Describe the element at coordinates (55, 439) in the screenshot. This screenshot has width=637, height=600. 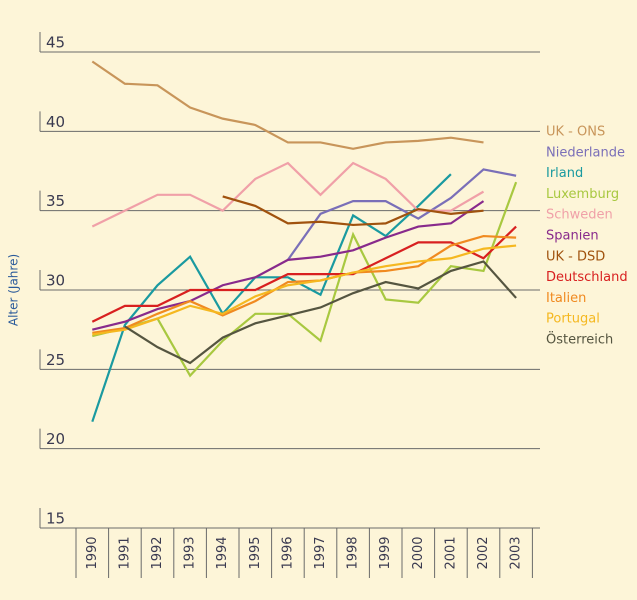
I see `y-tick-label: 20` at that location.